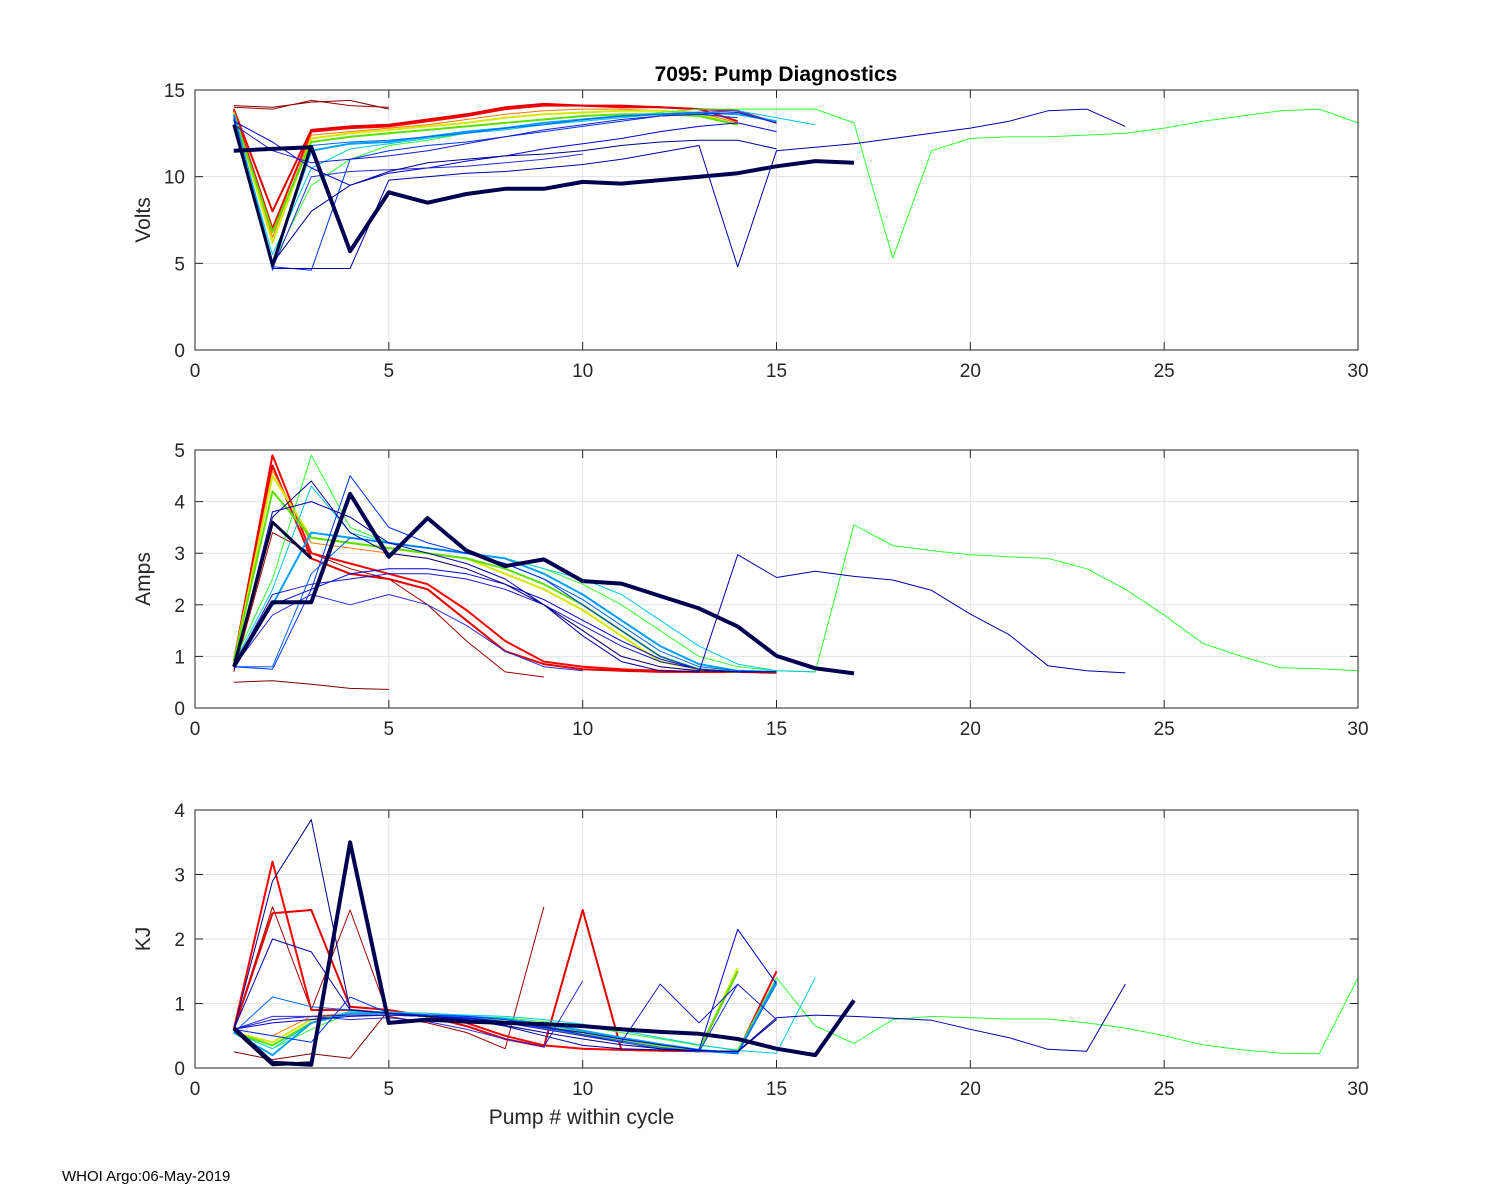  Describe the element at coordinates (146, 1176) in the screenshot. I see `footer-credit: WHOI Argo:06-May-2019` at that location.